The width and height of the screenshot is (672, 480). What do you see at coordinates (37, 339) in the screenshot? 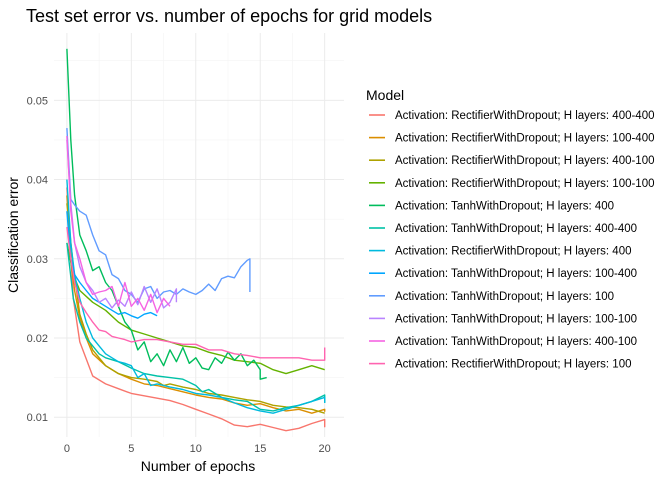
I see `y-tick-label: 0.02` at bounding box center [37, 339].